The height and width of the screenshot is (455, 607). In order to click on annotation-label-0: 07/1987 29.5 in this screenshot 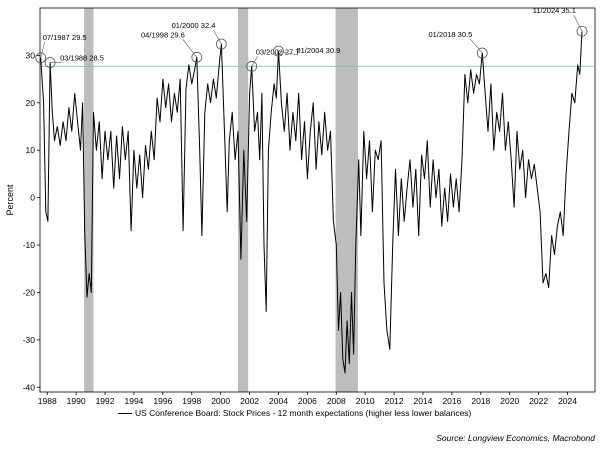, I will do `click(65, 37)`.